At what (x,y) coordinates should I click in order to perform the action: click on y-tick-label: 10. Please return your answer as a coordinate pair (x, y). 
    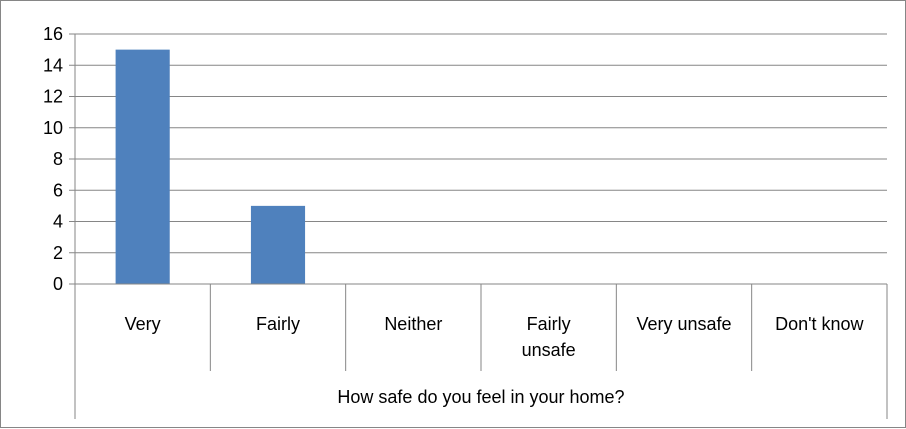
    Looking at the image, I should click on (53, 128).